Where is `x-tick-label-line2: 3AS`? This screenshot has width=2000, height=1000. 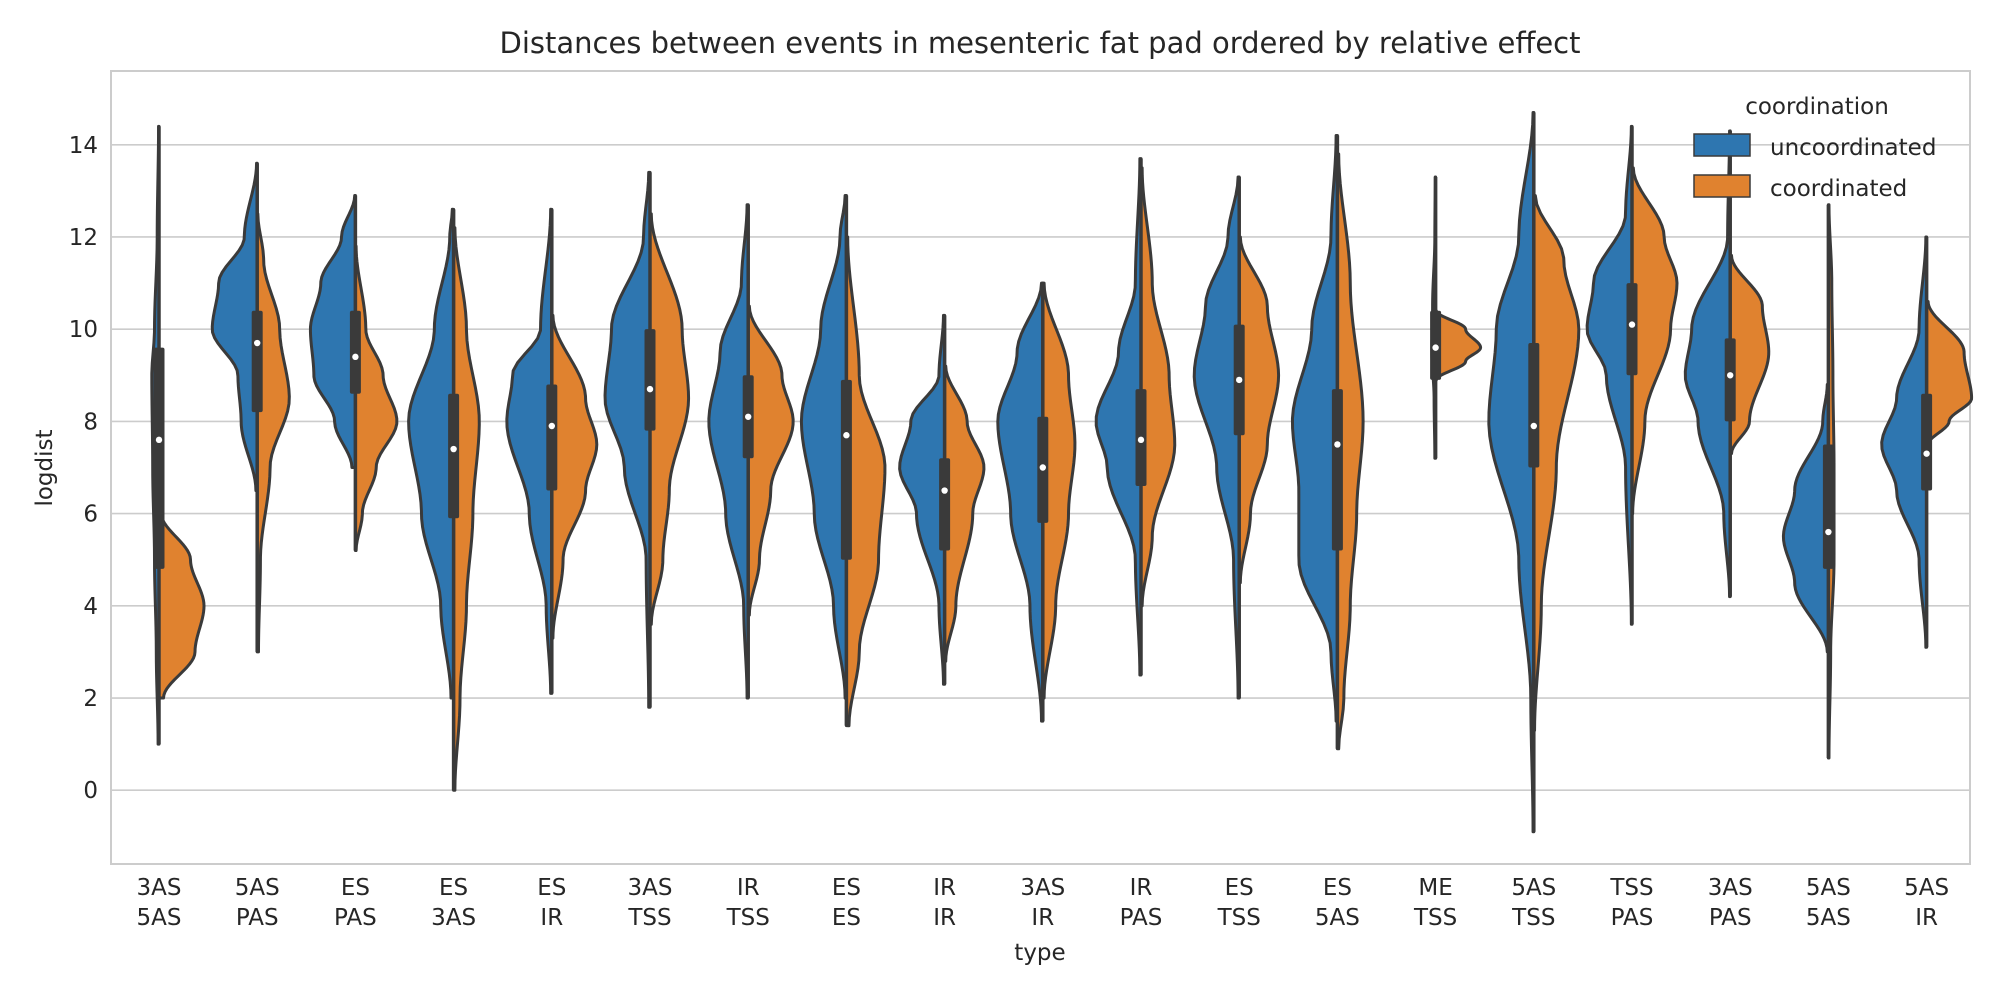 x-tick-label-line2: 3AS is located at coordinates (453, 918).